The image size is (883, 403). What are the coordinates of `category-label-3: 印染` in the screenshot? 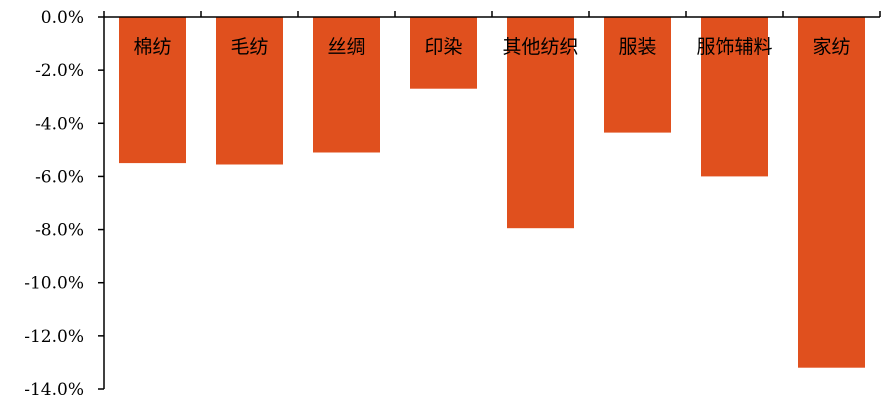 It's located at (443, 47).